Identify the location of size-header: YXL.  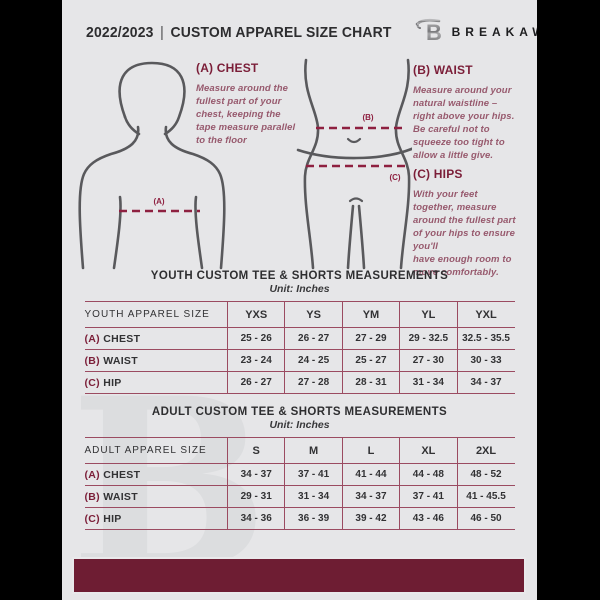
(485, 314).